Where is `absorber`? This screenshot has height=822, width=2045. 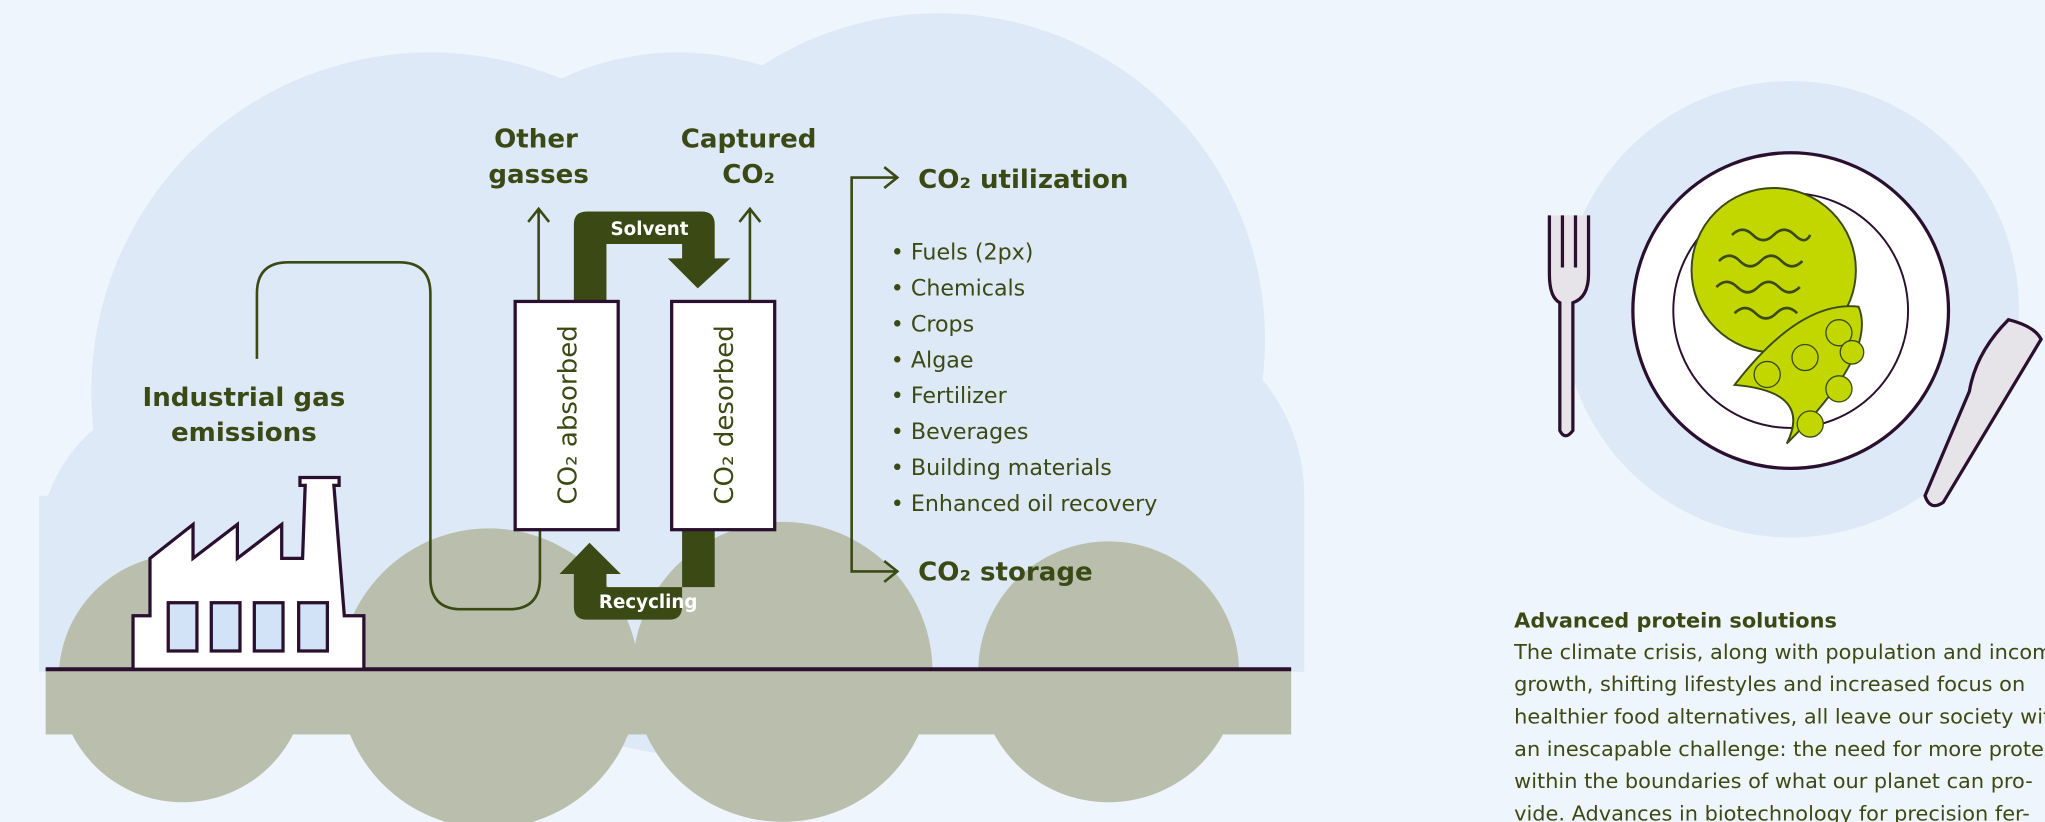 absorber is located at coordinates (566, 415).